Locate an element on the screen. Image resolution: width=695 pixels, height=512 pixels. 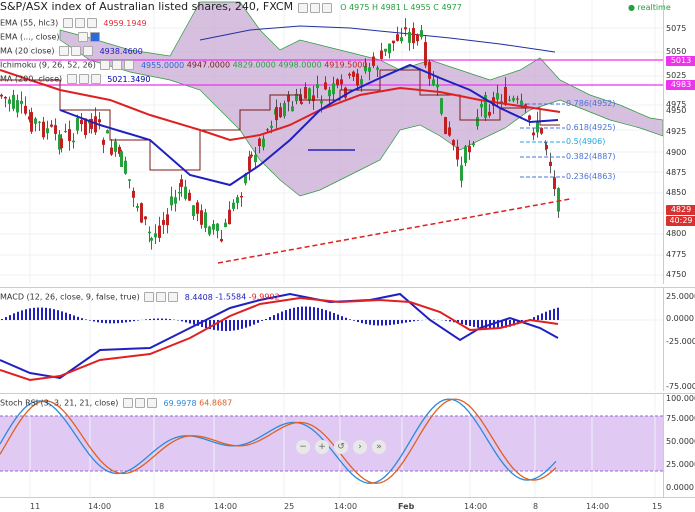
indicator-label: Ichimoku (9, 26, 52, 26) is located at coordinates (48, 65).